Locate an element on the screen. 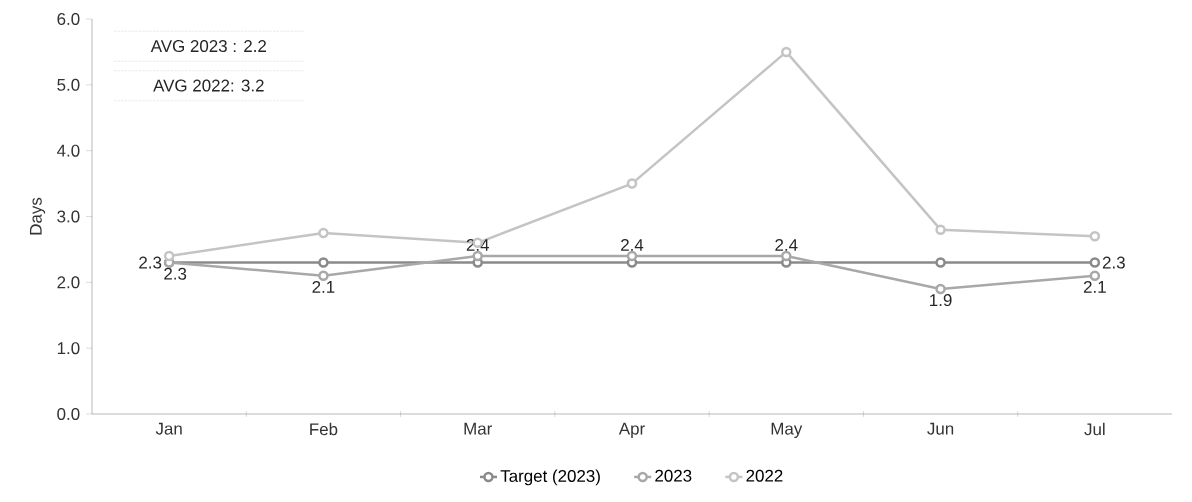 This screenshot has width=1192, height=502. x-tick-label: May is located at coordinates (787, 430).